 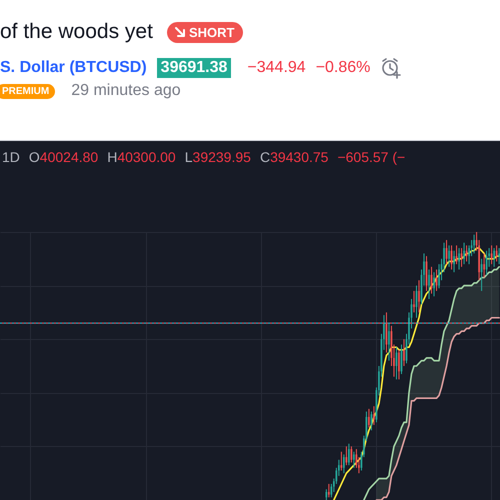 I want to click on text: 39691.38, so click(x=194, y=68).